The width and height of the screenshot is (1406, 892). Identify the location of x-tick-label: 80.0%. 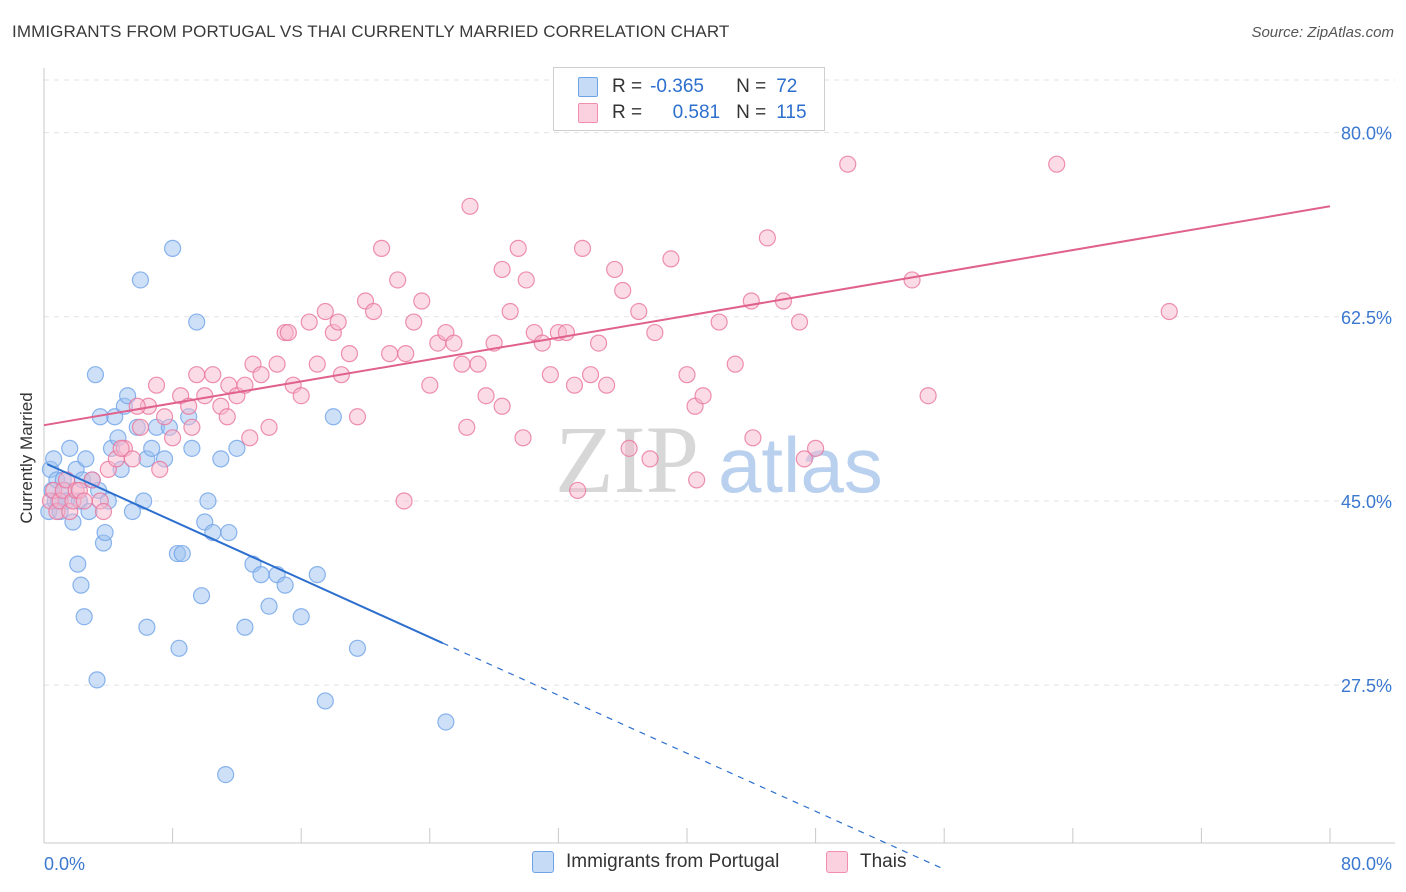
(1366, 864).